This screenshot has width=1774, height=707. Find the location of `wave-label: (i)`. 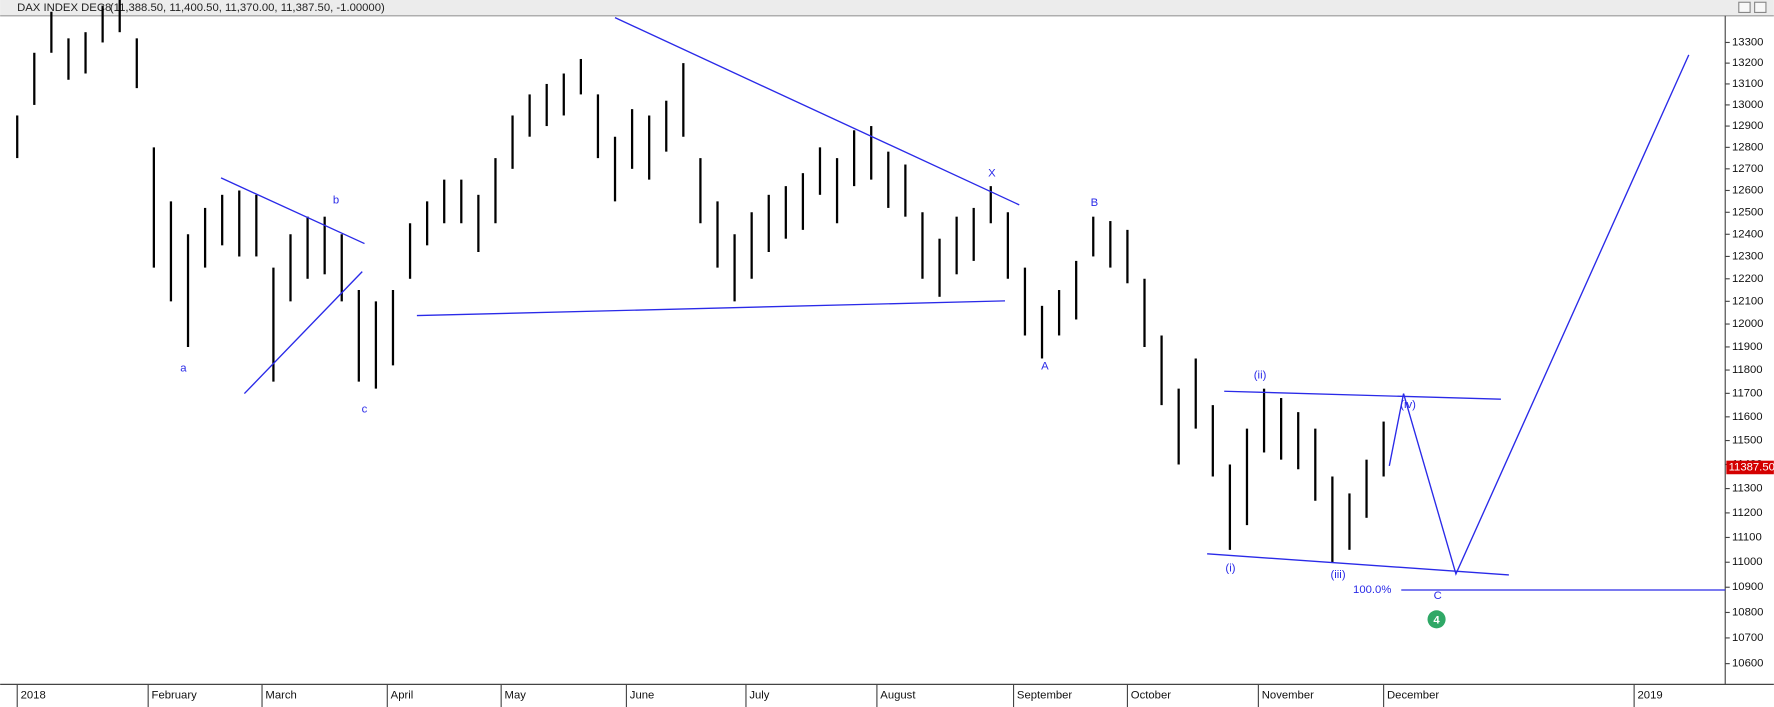

wave-label: (i) is located at coordinates (1230, 568).